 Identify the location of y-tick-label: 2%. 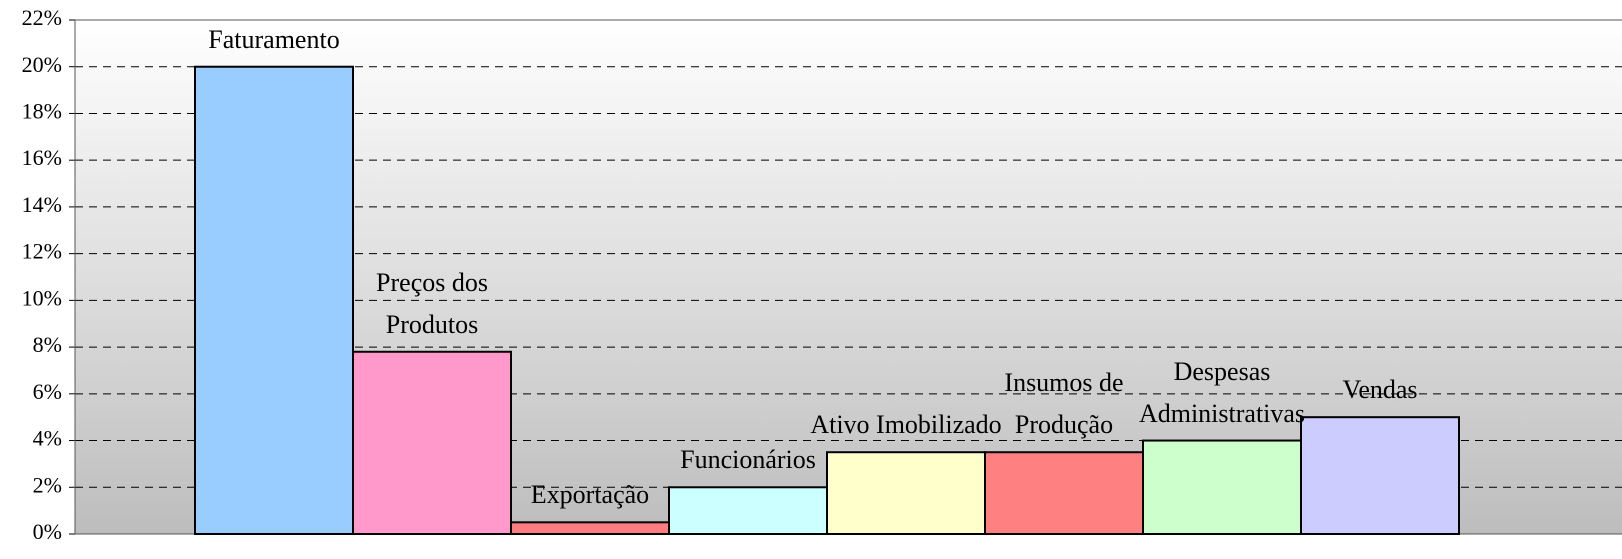
(47, 484).